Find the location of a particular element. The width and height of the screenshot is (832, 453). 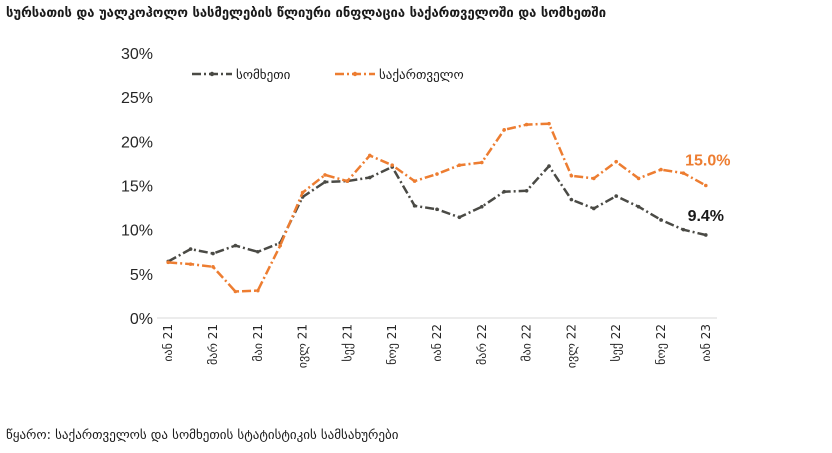

y-axis: 0% 5% 10% 15% 20% 25% 30% is located at coordinates (137, 187).